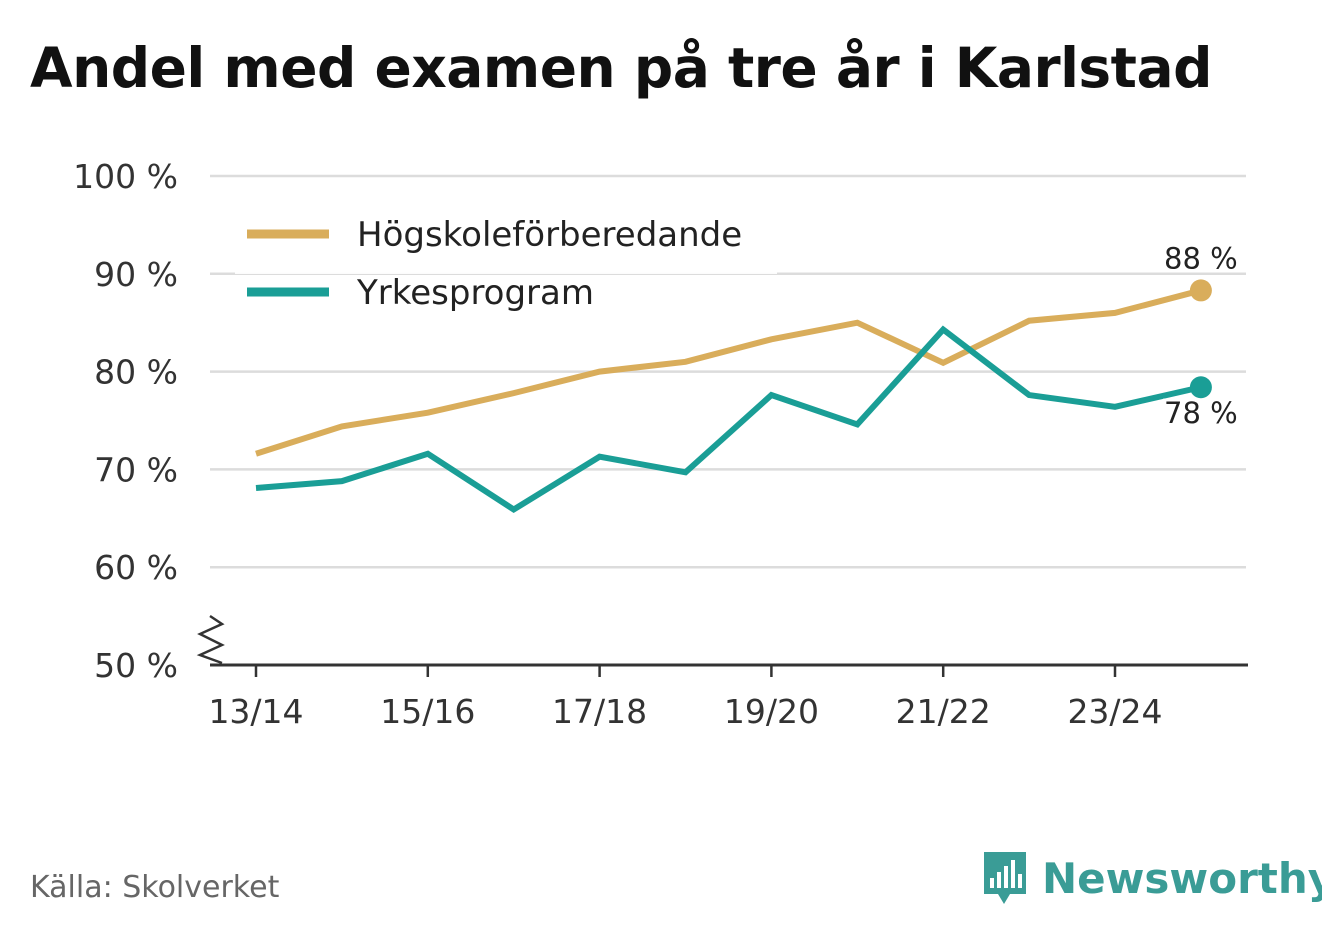 This screenshot has width=1322, height=939. Describe the element at coordinates (1182, 878) in the screenshot. I see `brand-name: Newsworthy` at that location.